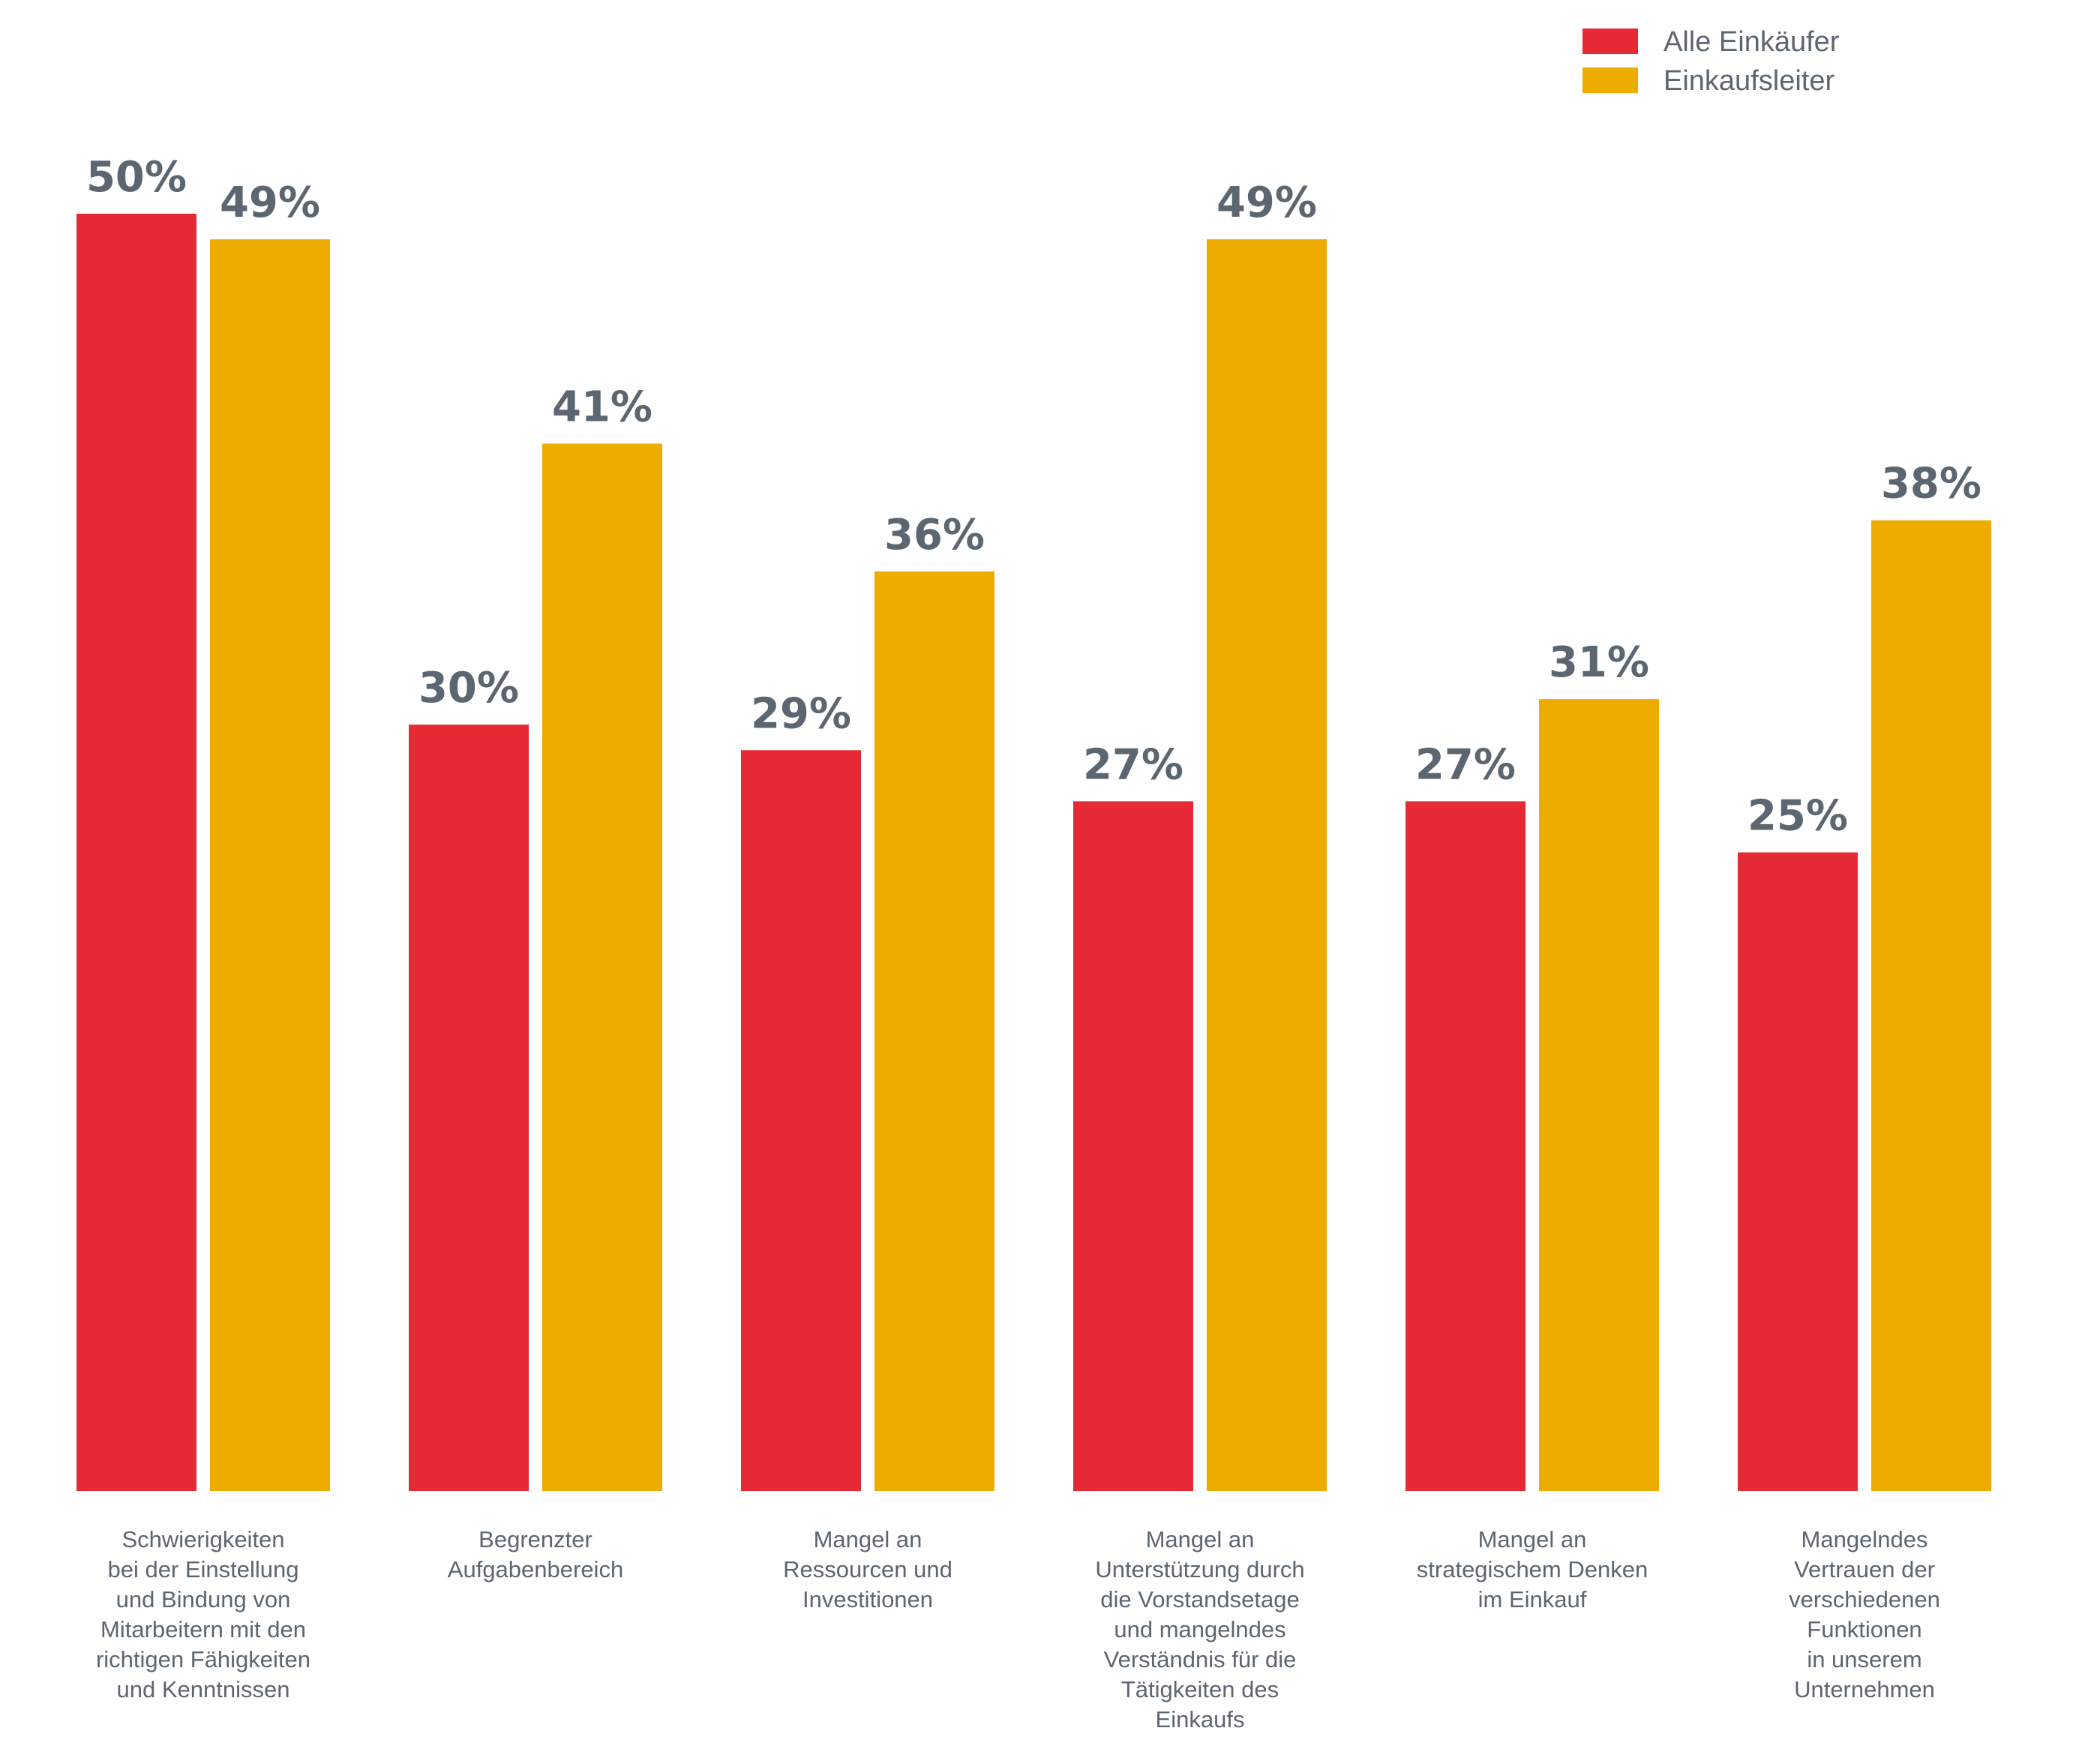  What do you see at coordinates (1752, 42) in the screenshot?
I see `legend-label-alle-einkaeufer: Alle Einkäufer` at bounding box center [1752, 42].